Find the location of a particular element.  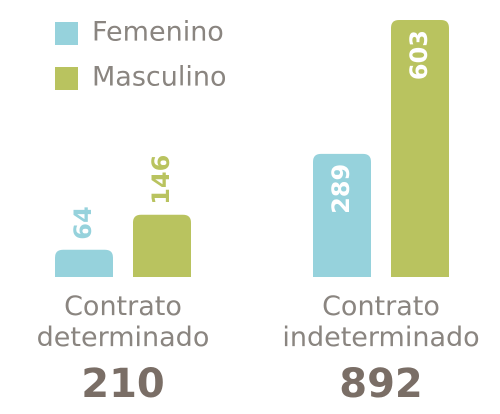

category-label: Contrato indeterminado is located at coordinates (380, 322).